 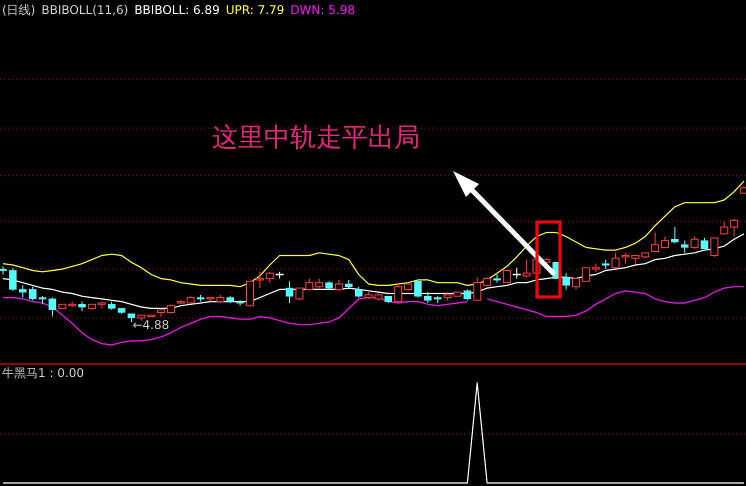 I want to click on text: 这里中轨走平出局, so click(x=316, y=138).